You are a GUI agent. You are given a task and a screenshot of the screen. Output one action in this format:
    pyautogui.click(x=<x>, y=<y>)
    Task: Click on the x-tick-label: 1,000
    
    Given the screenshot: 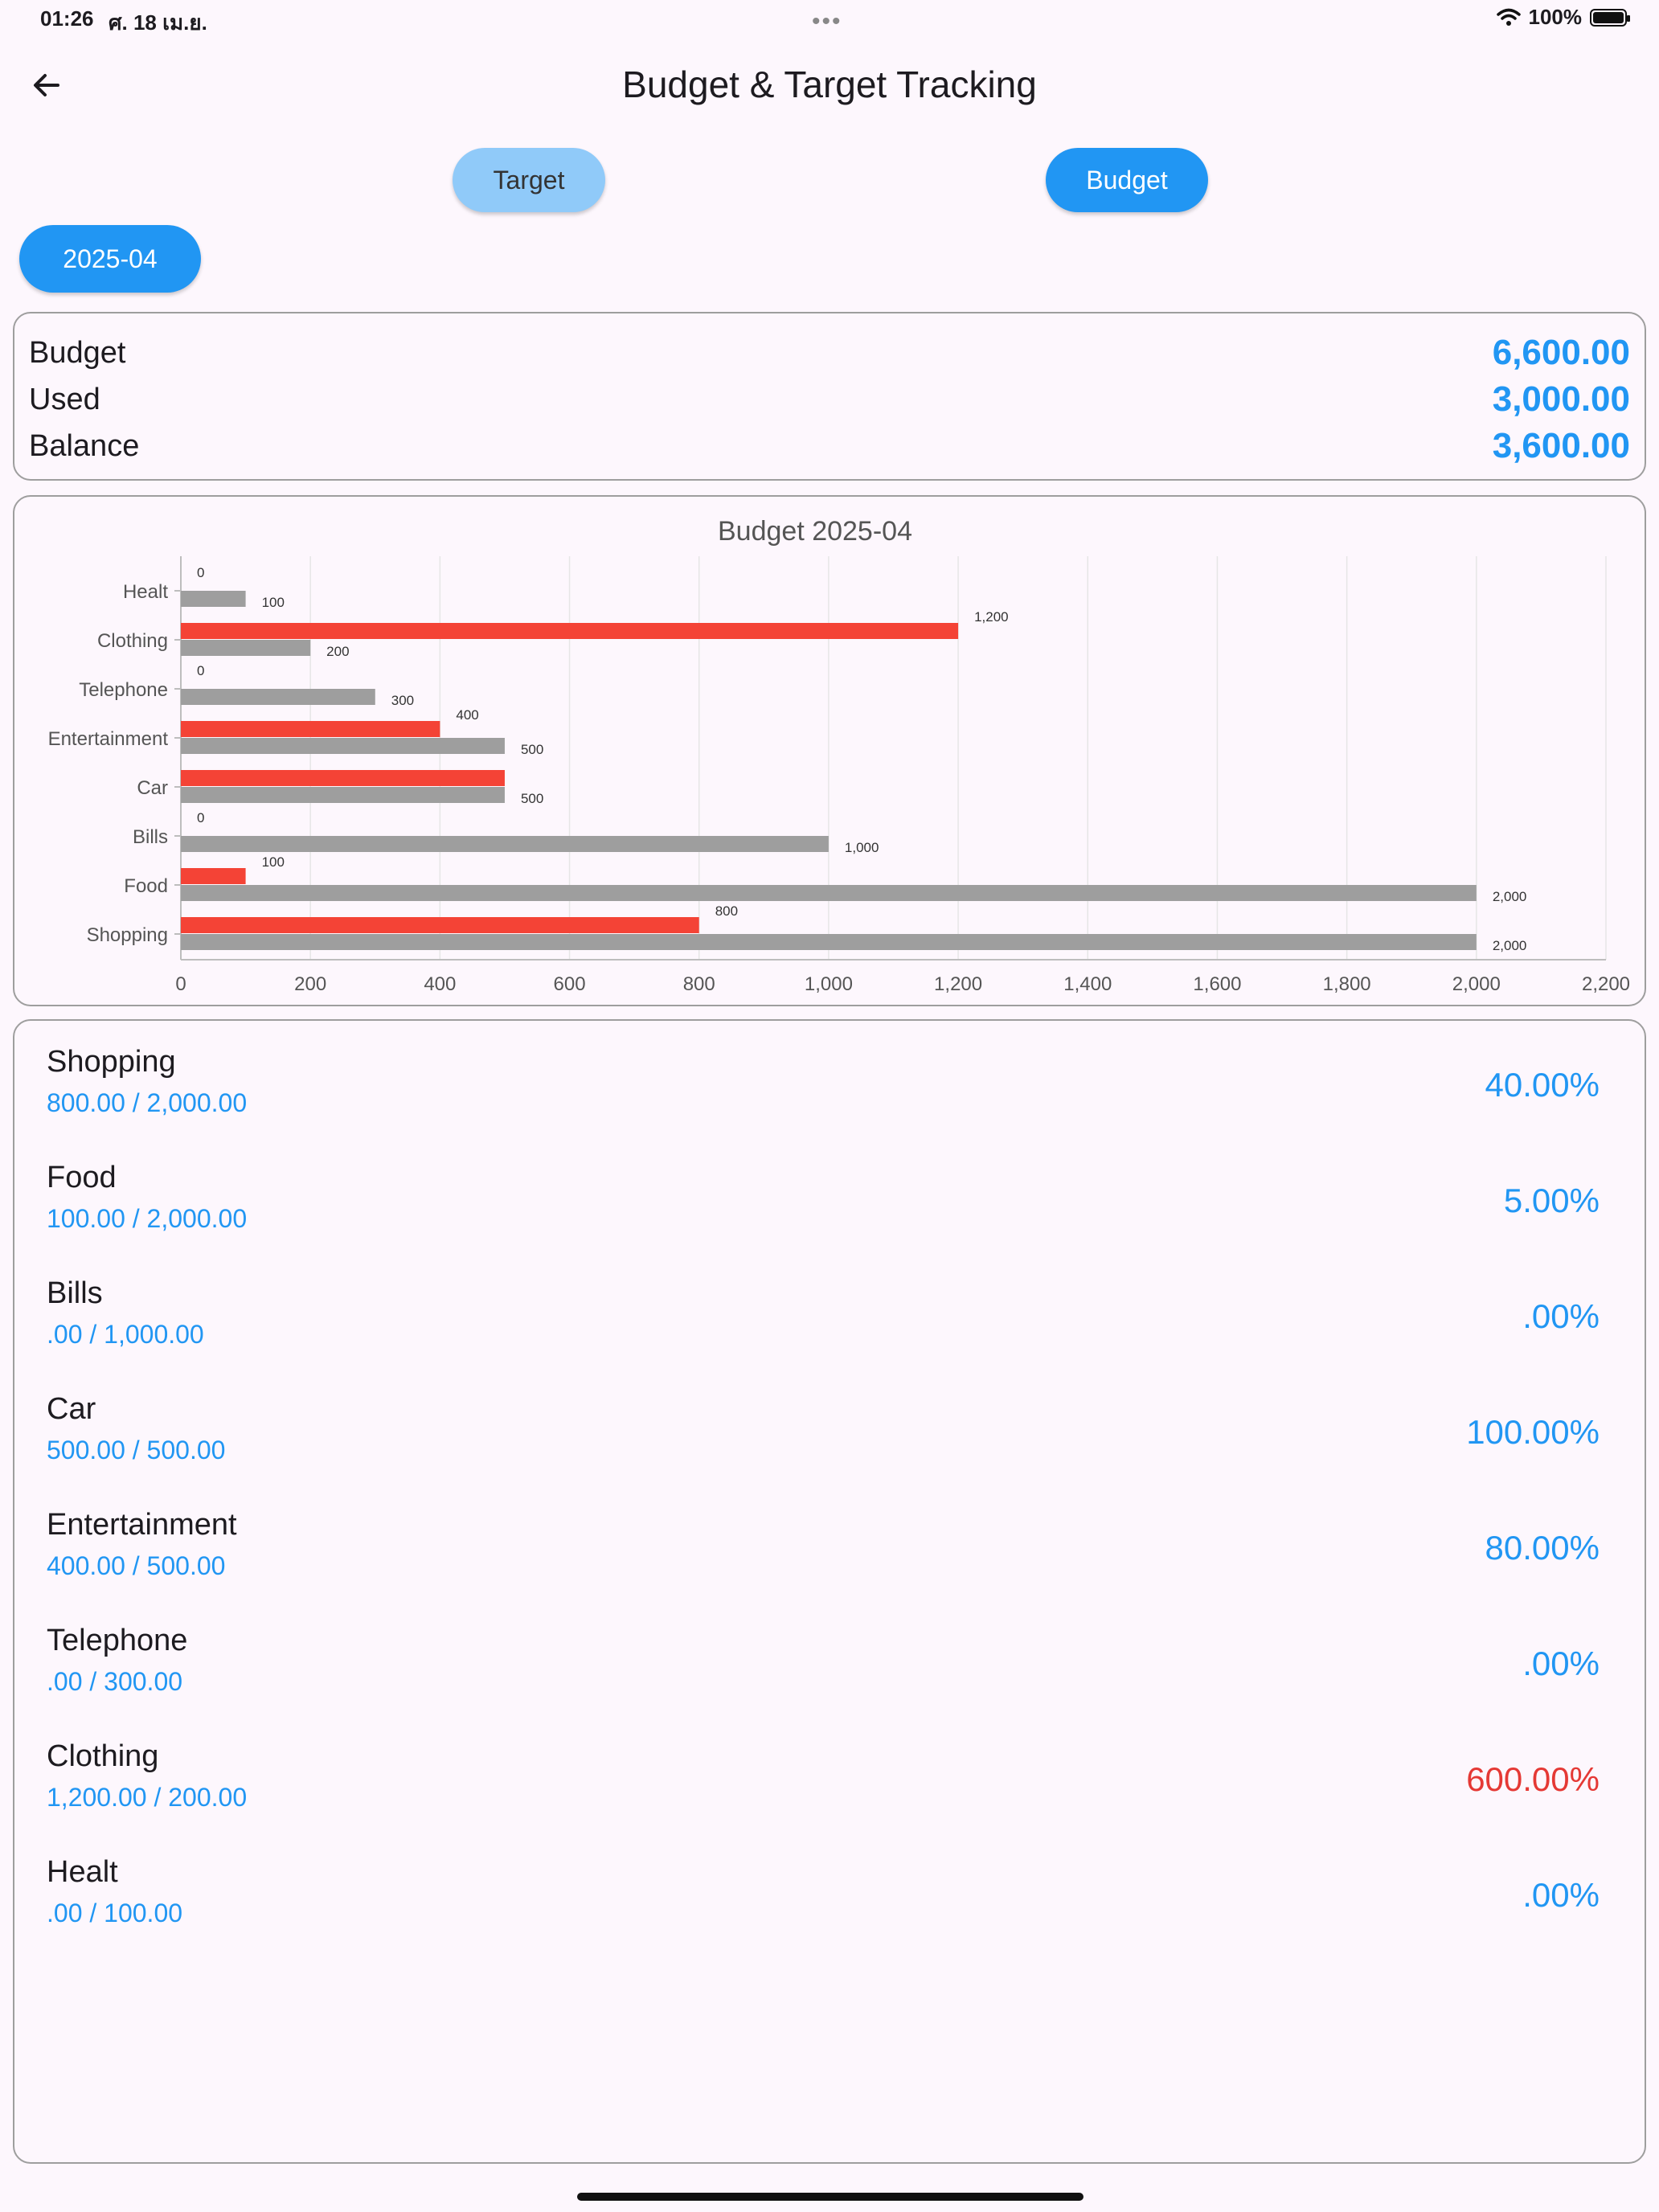 What is the action you would take?
    pyautogui.click(x=829, y=984)
    